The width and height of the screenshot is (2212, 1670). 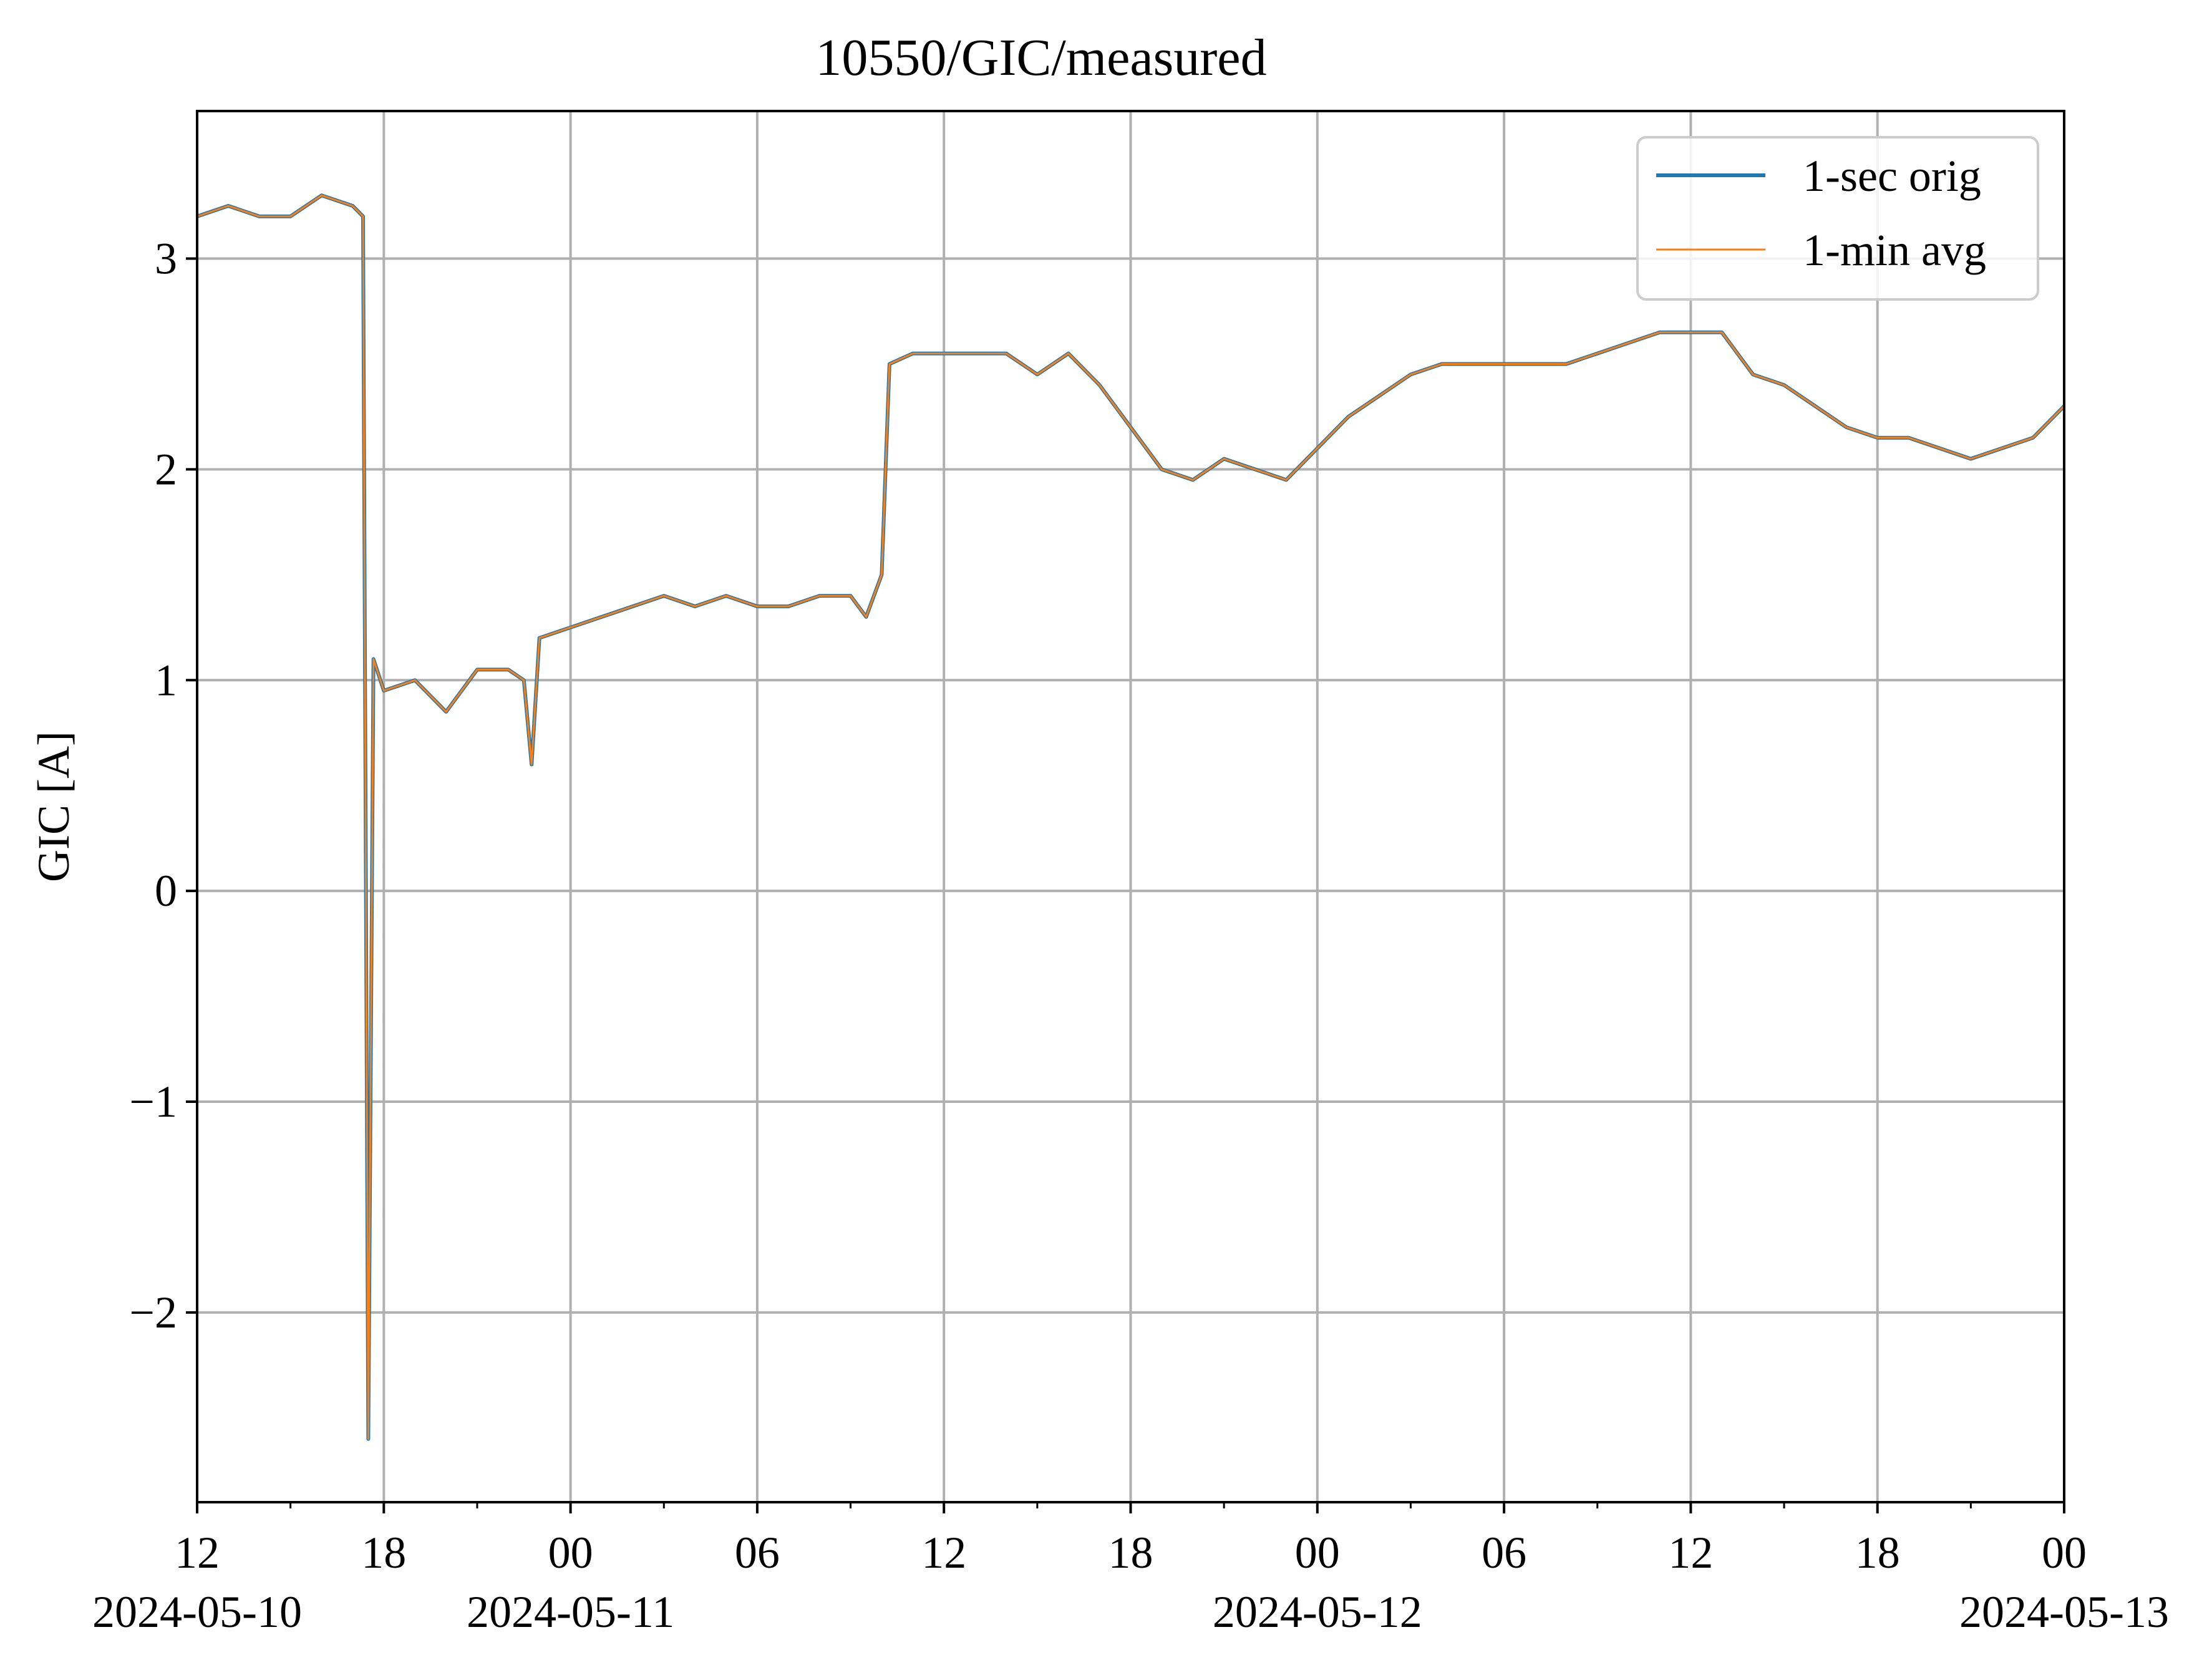 What do you see at coordinates (166, 469) in the screenshot?
I see `y-tick-label: 2` at bounding box center [166, 469].